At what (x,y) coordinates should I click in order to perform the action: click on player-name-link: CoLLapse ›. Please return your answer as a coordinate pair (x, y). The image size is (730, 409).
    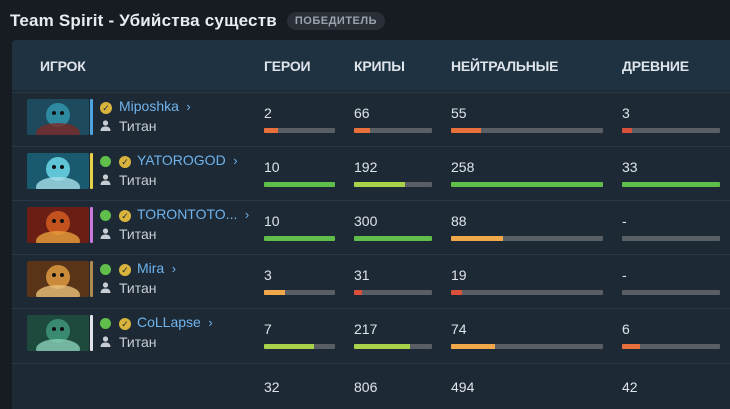
    Looking at the image, I should click on (175, 322).